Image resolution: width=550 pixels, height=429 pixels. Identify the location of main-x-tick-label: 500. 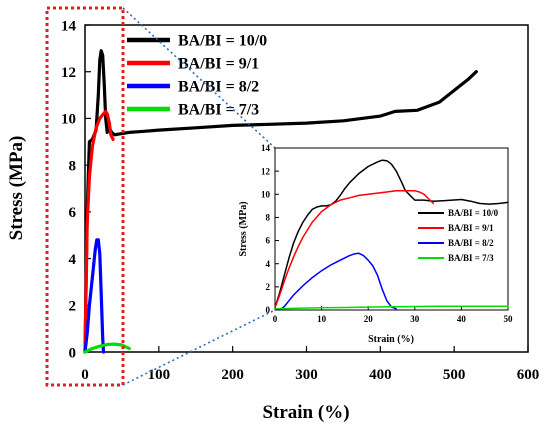
(454, 375).